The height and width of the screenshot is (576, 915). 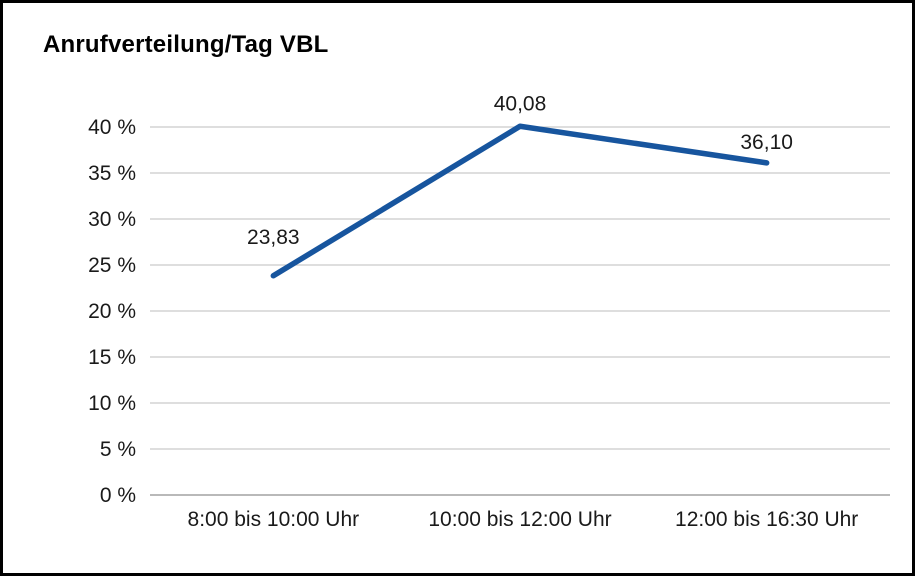 What do you see at coordinates (274, 519) in the screenshot?
I see `x-category-label: 8:00 bis 10:00 Uhr` at bounding box center [274, 519].